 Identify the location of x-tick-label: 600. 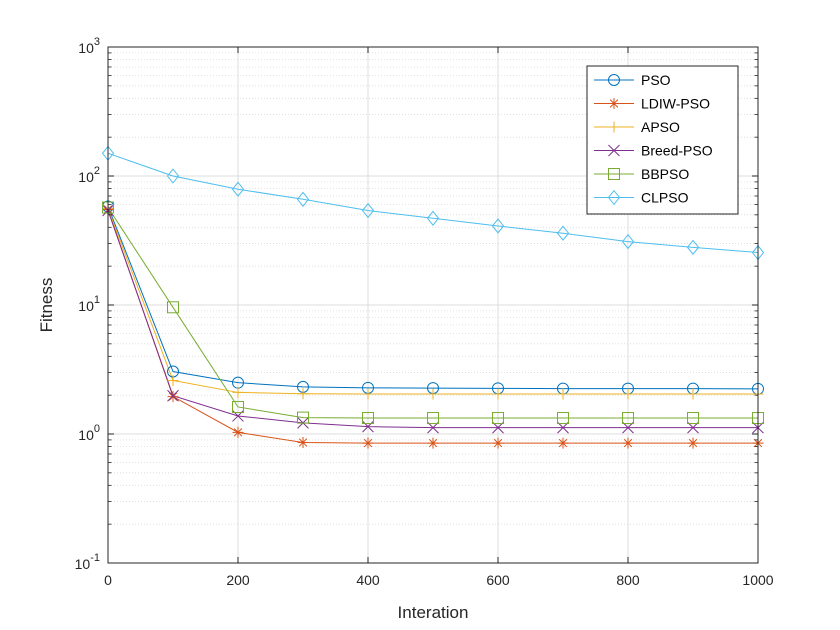
(498, 580).